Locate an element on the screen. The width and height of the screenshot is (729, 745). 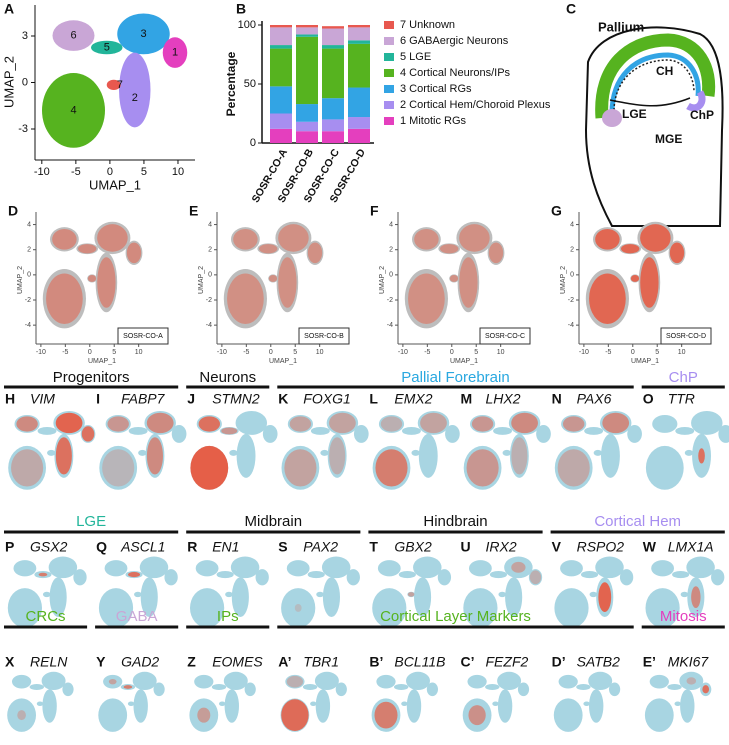
panel-letter: R is located at coordinates (192, 547).